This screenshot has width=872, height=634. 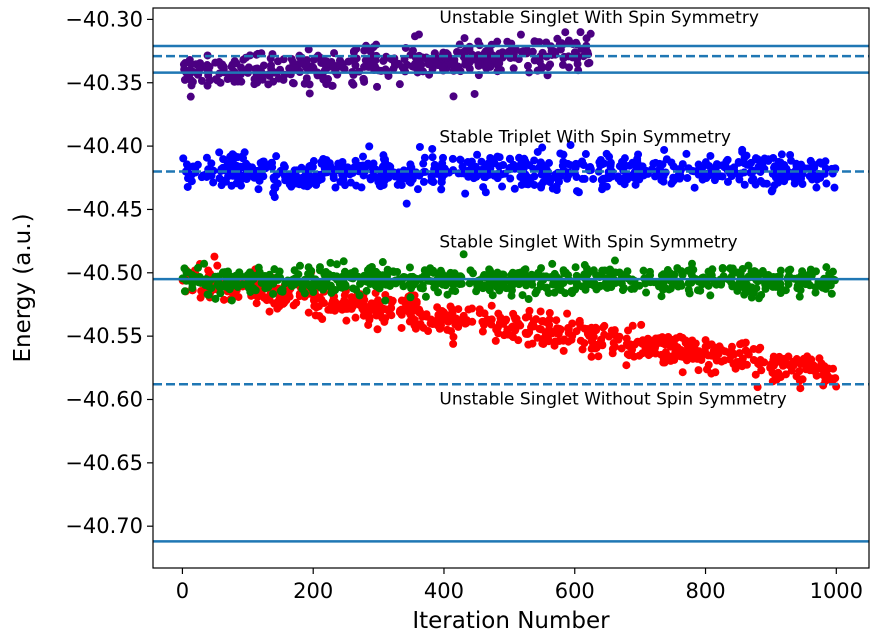 What do you see at coordinates (588, 242) in the screenshot?
I see `annotation-label: Stable Singlet With Spin Symmetry` at bounding box center [588, 242].